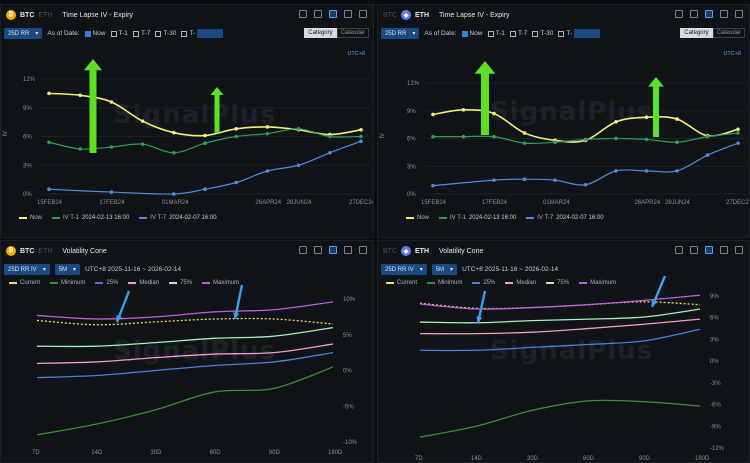  What do you see at coordinates (11, 15) in the screenshot?
I see `btc-coin-icon: ₿` at bounding box center [11, 15].